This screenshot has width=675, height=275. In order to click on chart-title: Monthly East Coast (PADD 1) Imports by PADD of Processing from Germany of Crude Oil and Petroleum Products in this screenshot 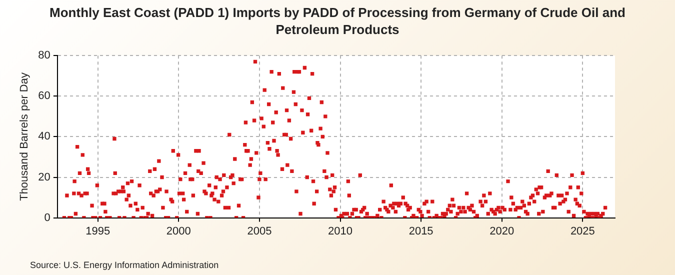, I will do `click(337, 21)`.